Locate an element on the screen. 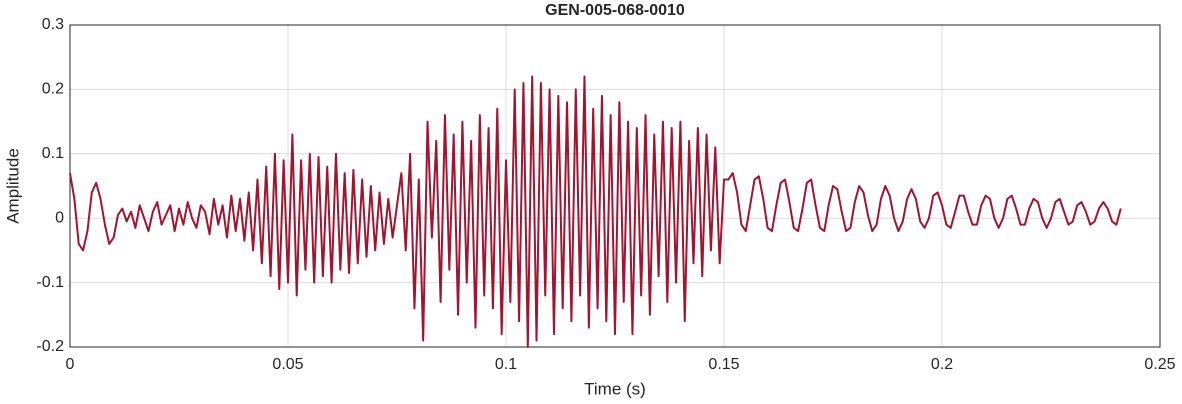  y-tick-label: 0.1 is located at coordinates (53, 153).